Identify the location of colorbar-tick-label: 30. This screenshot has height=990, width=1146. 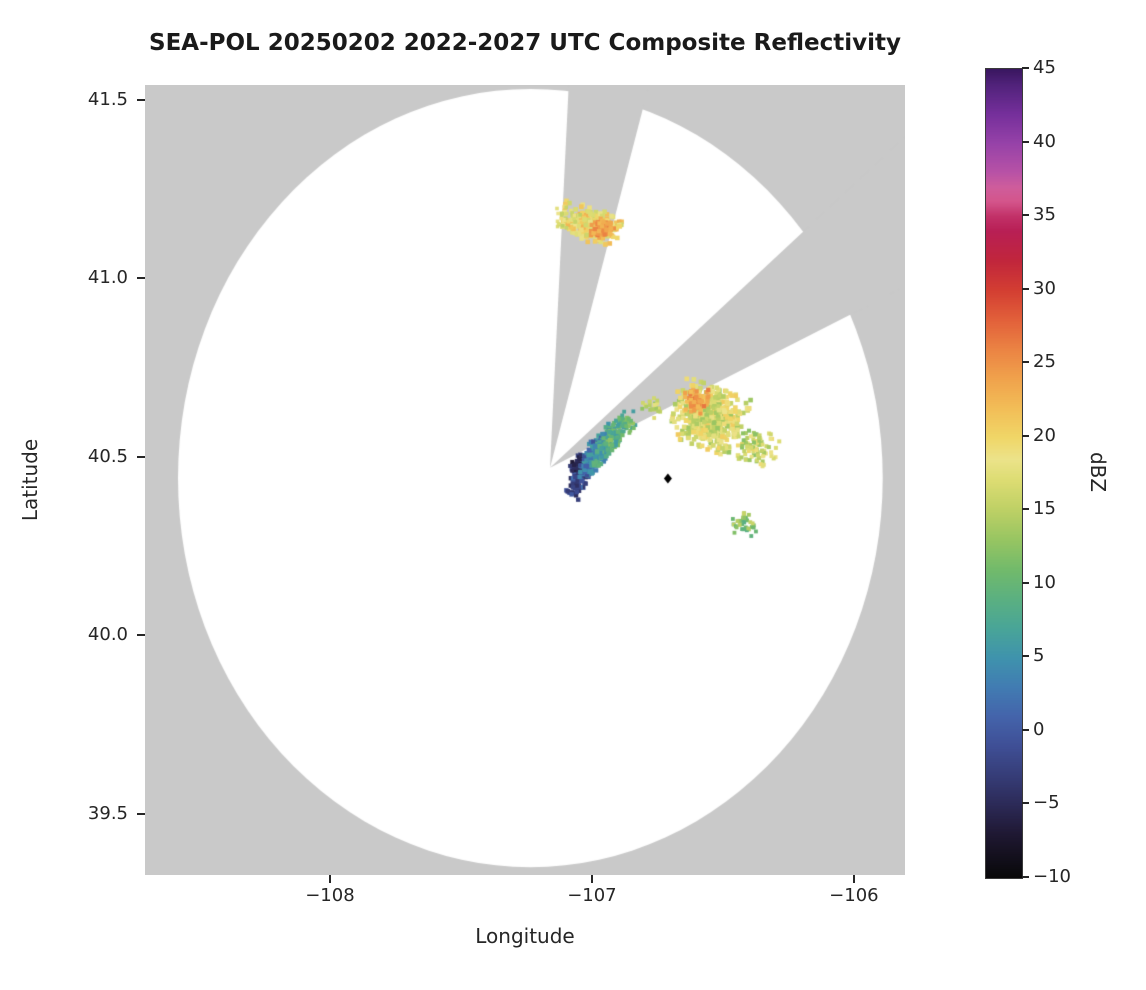
(1044, 288).